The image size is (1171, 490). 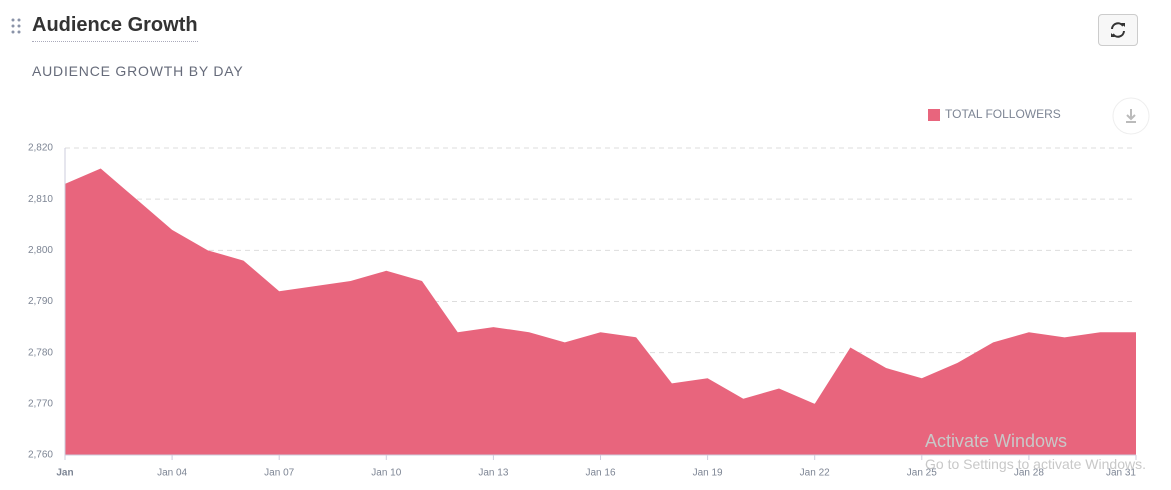 What do you see at coordinates (279, 473) in the screenshot?
I see `x-tick-label: Jan 07` at bounding box center [279, 473].